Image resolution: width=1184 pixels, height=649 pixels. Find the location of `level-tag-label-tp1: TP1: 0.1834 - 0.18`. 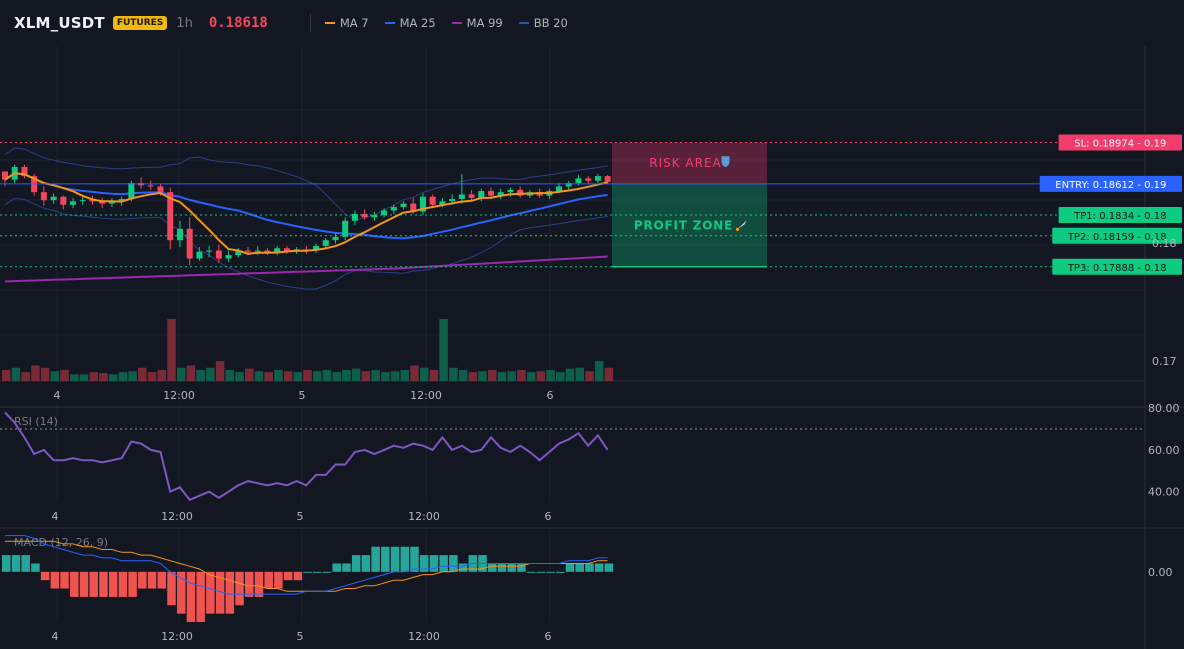

level-tag-label-tp1: TP1: 0.1834 - 0.18 is located at coordinates (1119, 216).